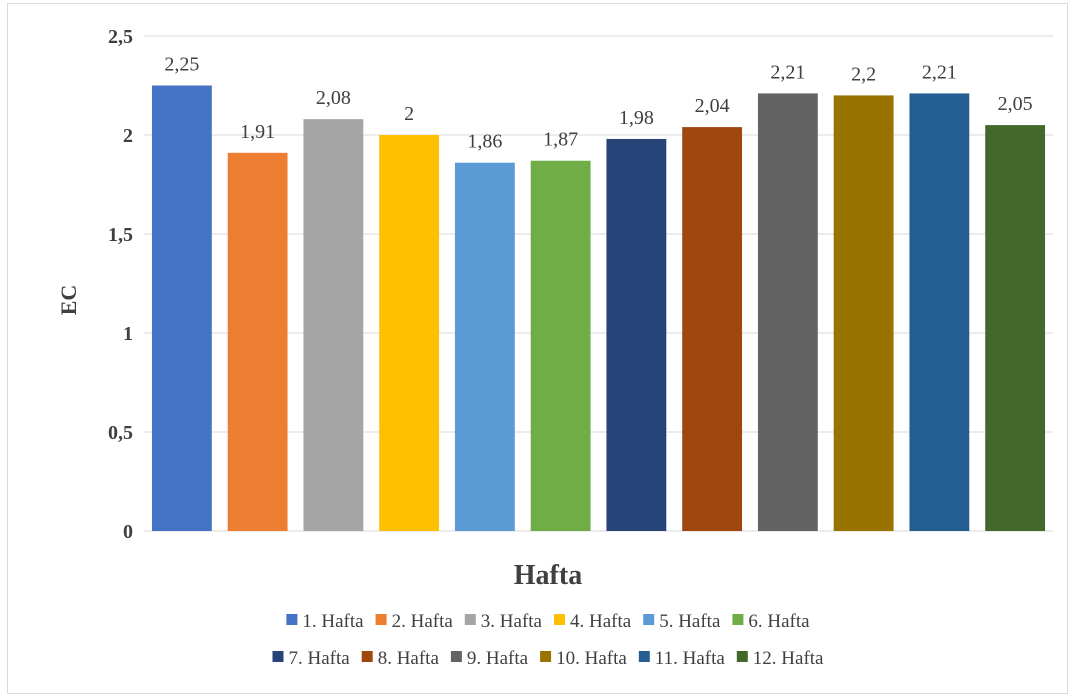  Describe the element at coordinates (409, 114) in the screenshot. I see `data-label: 2` at that location.